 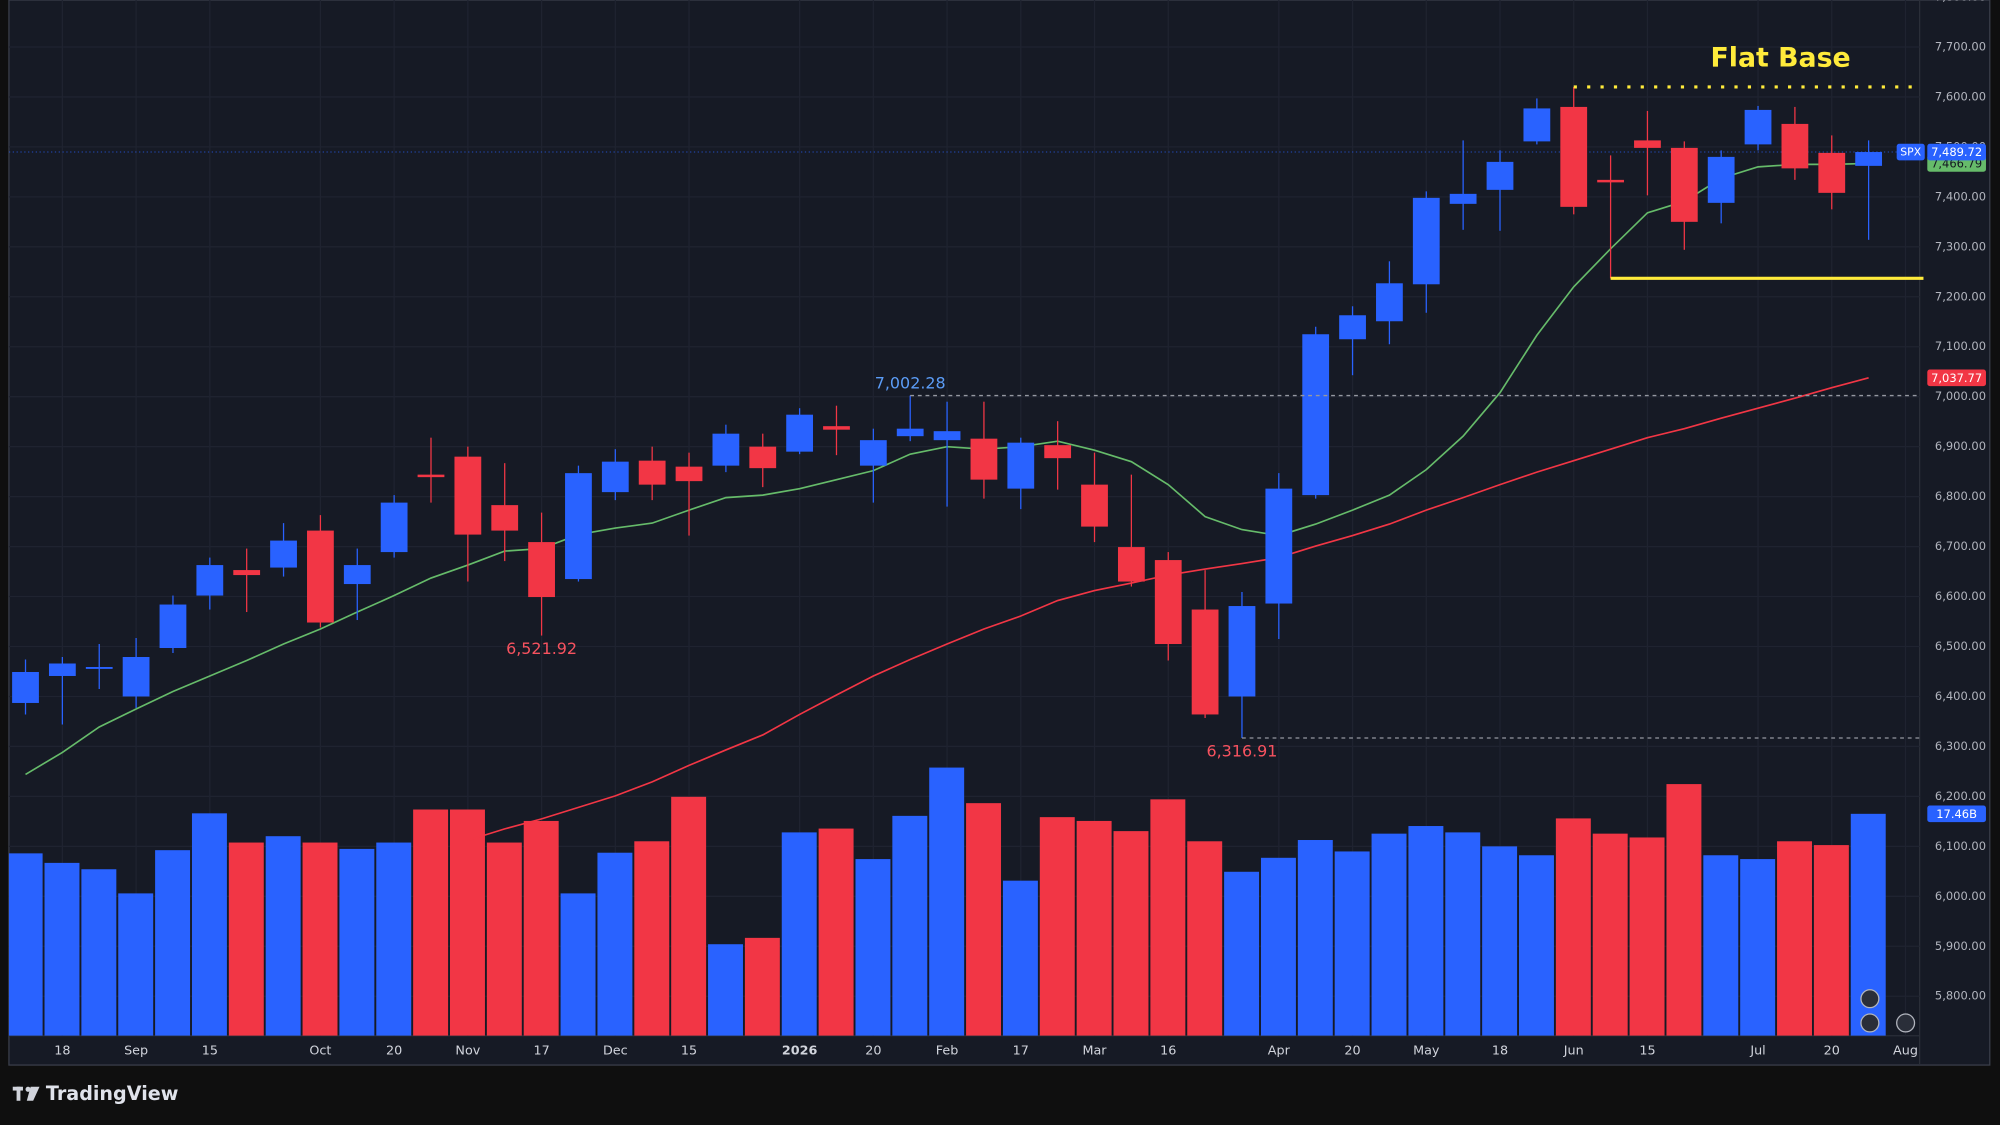 I want to click on x-tick-label: 2026, so click(x=800, y=1051).